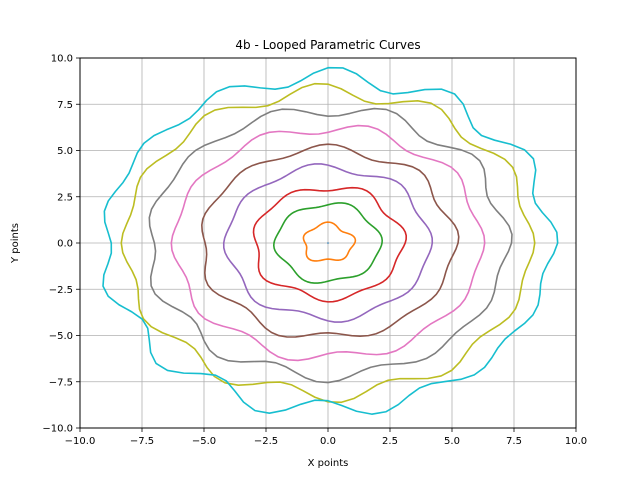  I want to click on x-tick-label: −2.5, so click(266, 441).